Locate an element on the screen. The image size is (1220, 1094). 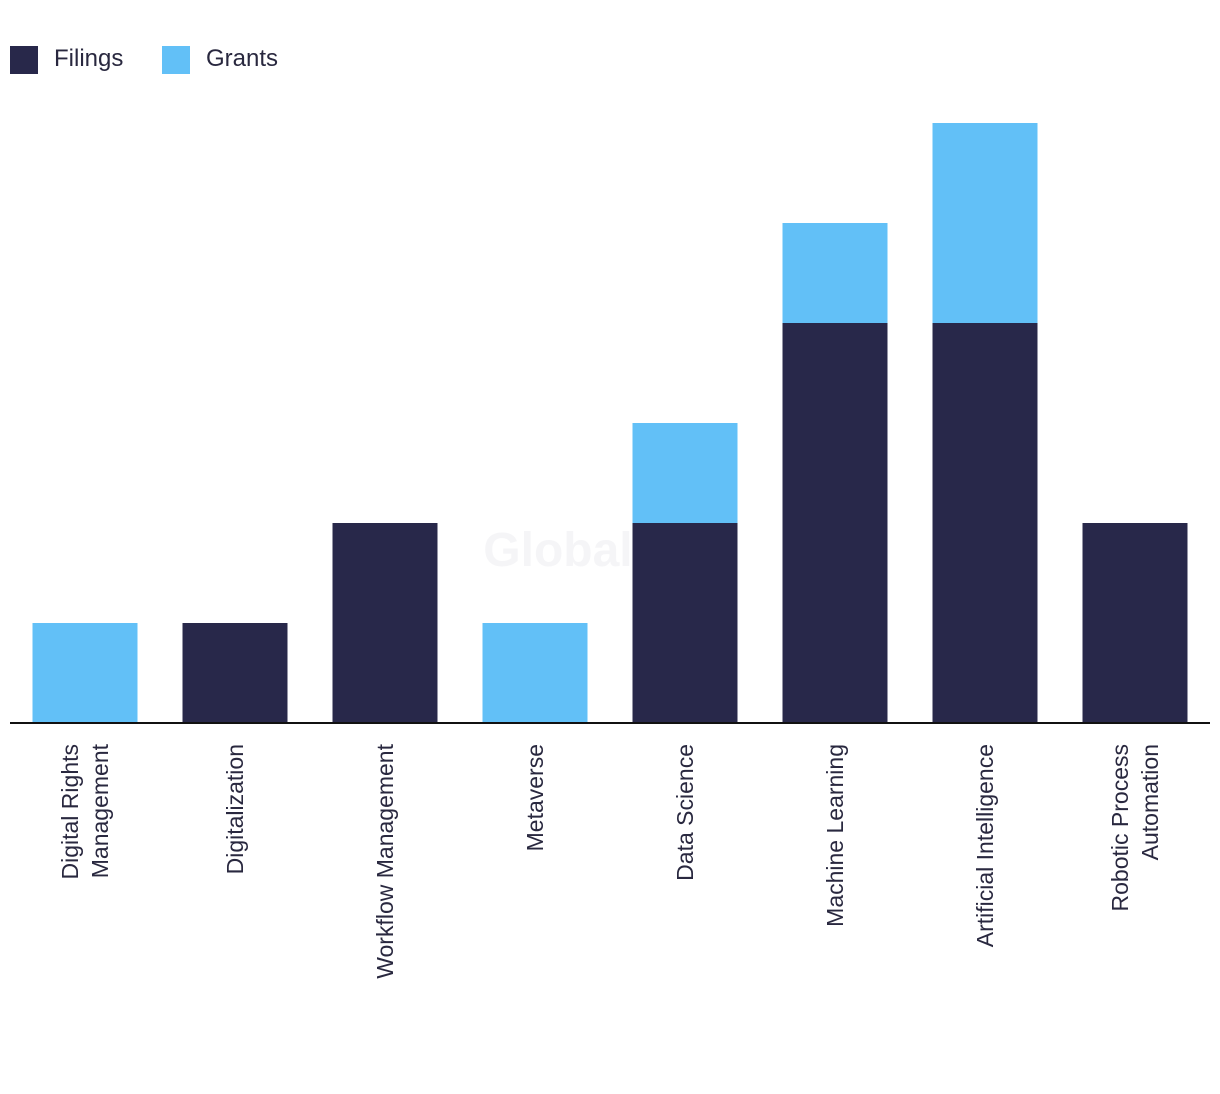
tick-label-6-0: Artificial Intelligence is located at coordinates (985, 845).